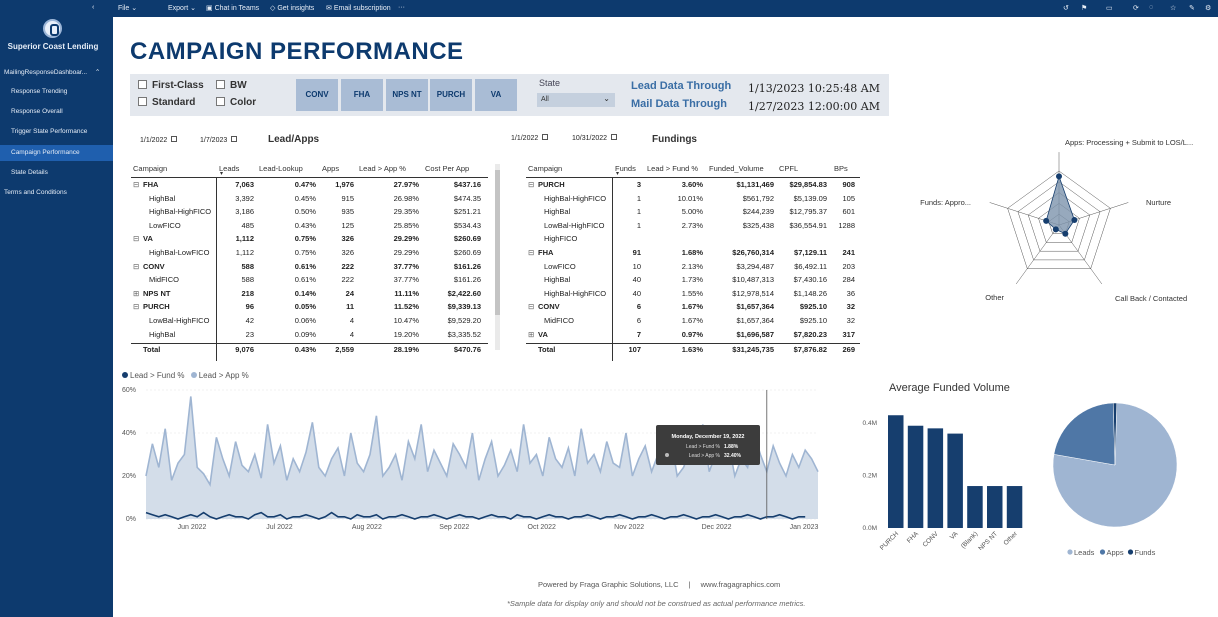  I want to click on table-row: MidFICO 588 0.61% 222 37.77% $161.26, so click(309, 282).